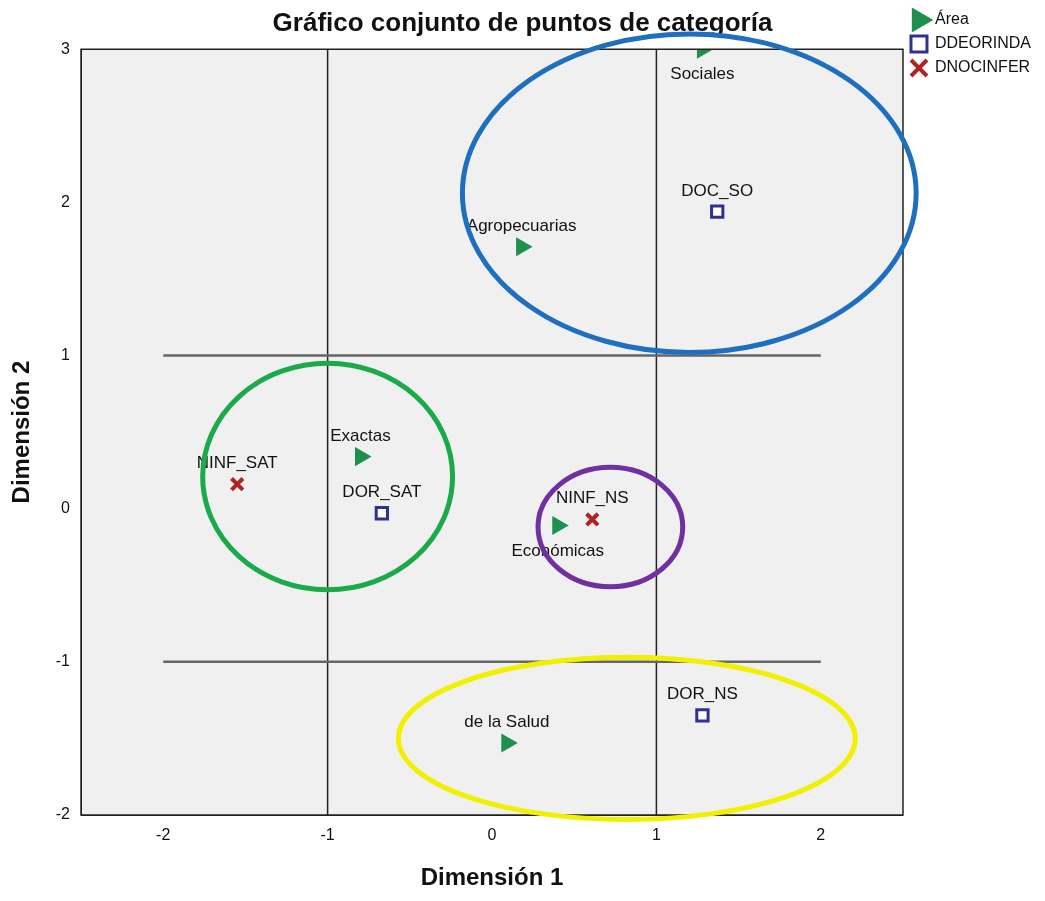 This screenshot has width=1045, height=901. I want to click on y-tick-label: 3, so click(66, 48).